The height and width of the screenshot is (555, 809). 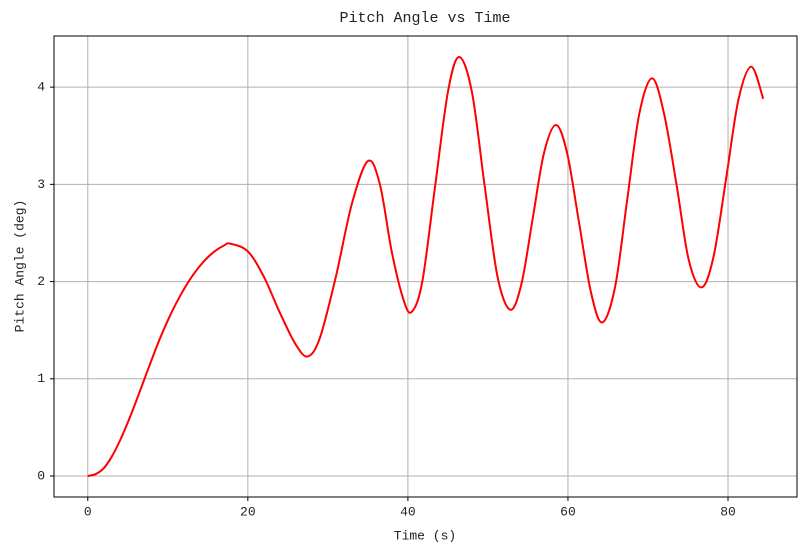 What do you see at coordinates (41, 87) in the screenshot?
I see `y-tick-label: 4` at bounding box center [41, 87].